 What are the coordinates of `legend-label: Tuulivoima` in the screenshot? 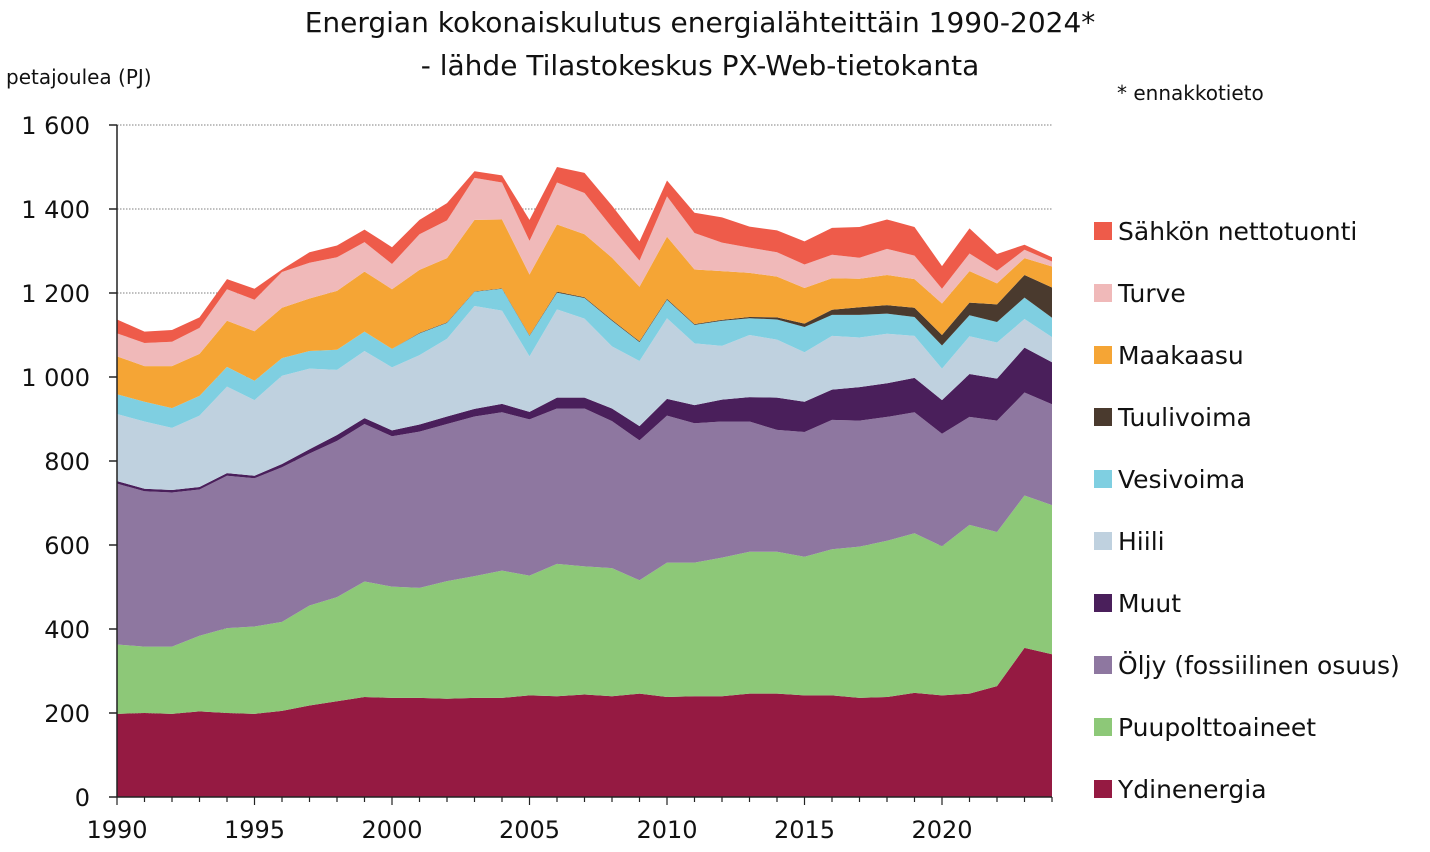 It's located at (1184, 417).